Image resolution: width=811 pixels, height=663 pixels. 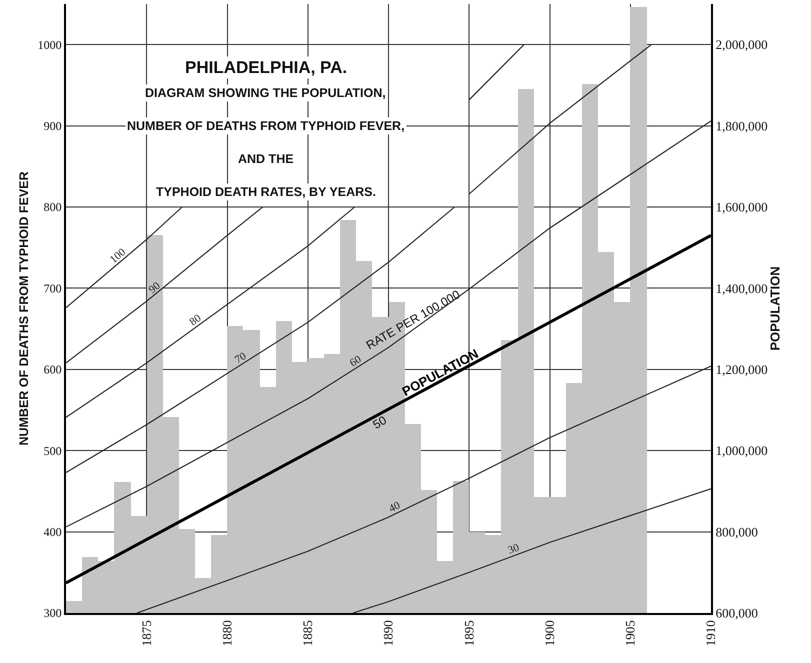 What do you see at coordinates (737, 613) in the screenshot?
I see `y2-tick-label: 600,000` at bounding box center [737, 613].